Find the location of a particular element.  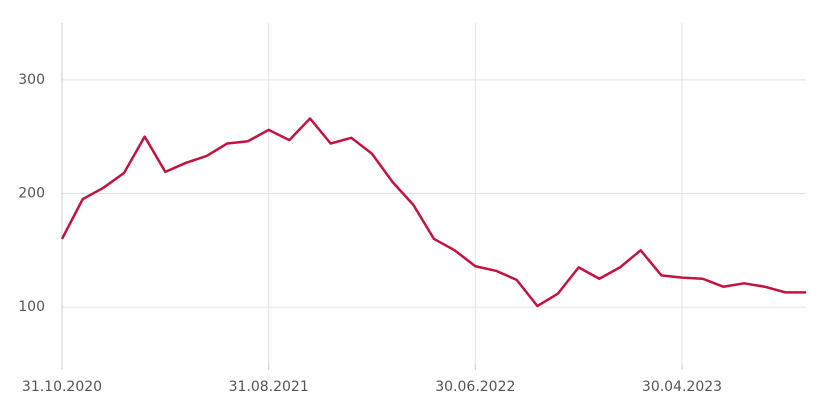

x-tick-label: 30.06.2022 is located at coordinates (475, 387).